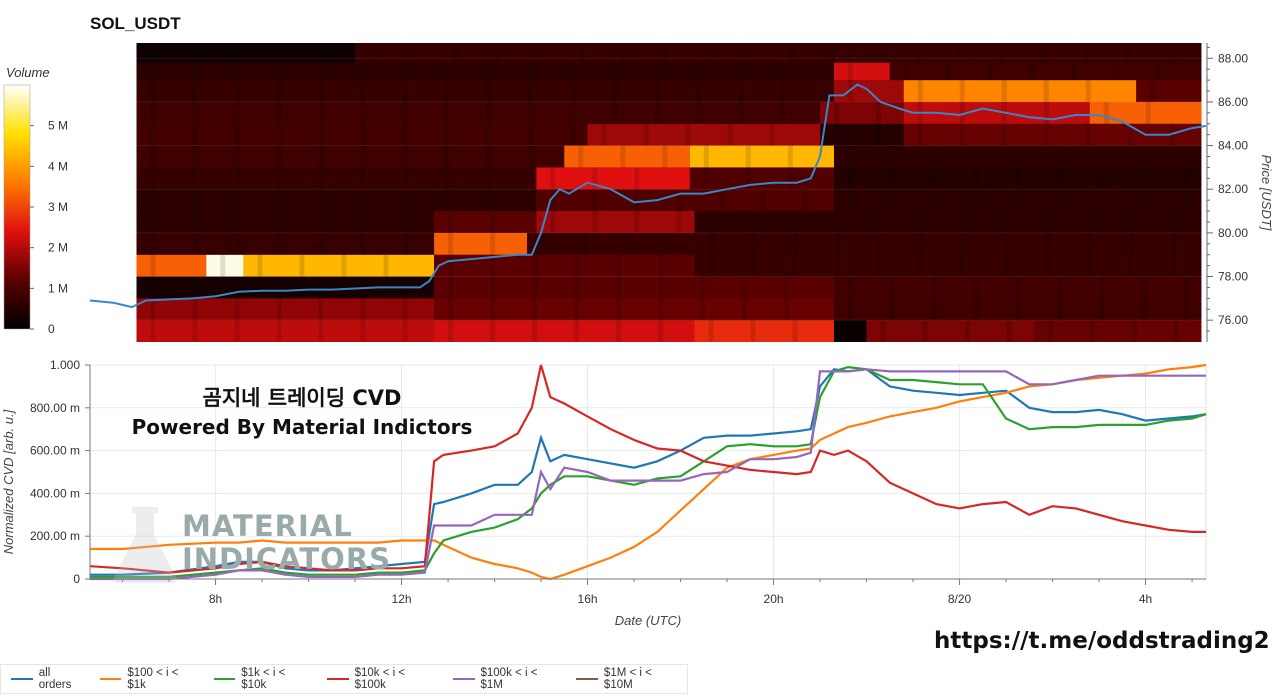  Describe the element at coordinates (1233, 233) in the screenshot. I see `price-tick-label: 80.00` at that location.